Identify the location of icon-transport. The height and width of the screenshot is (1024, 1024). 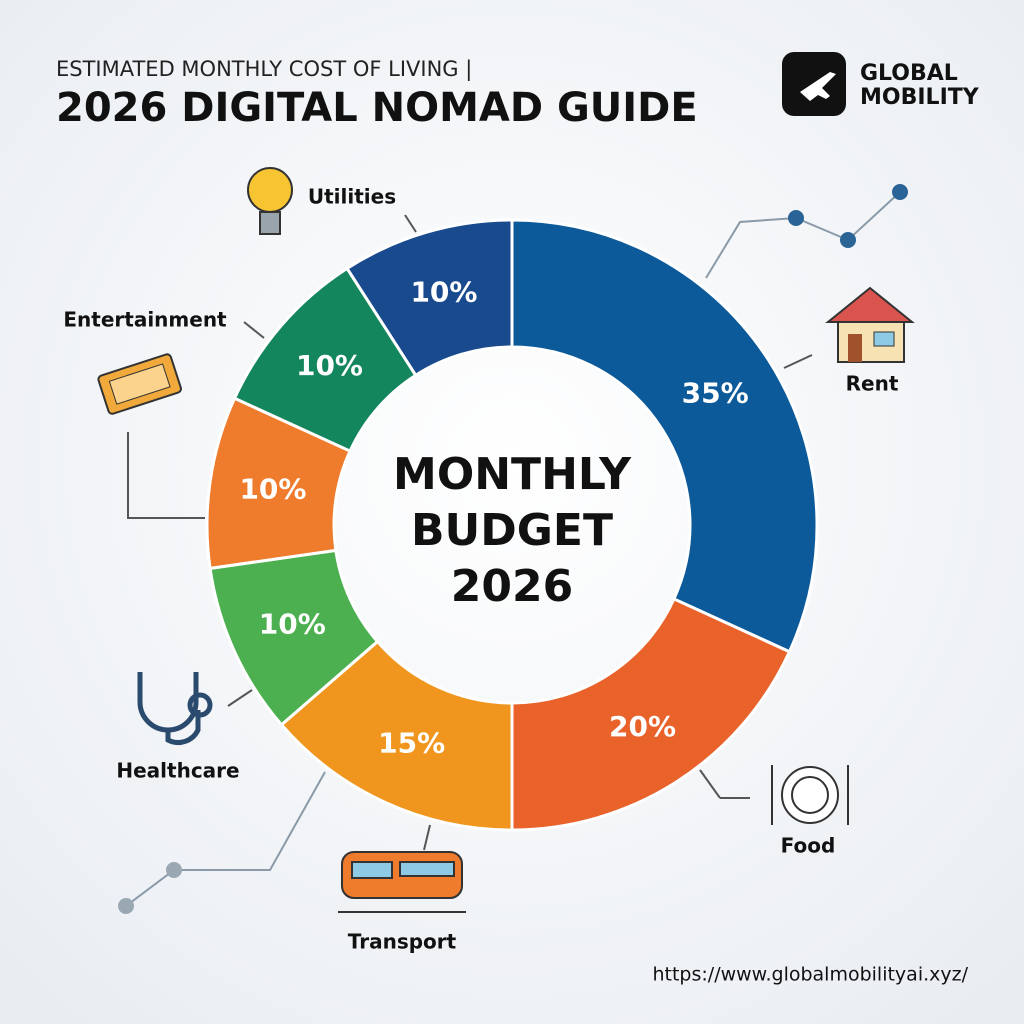
(402, 882).